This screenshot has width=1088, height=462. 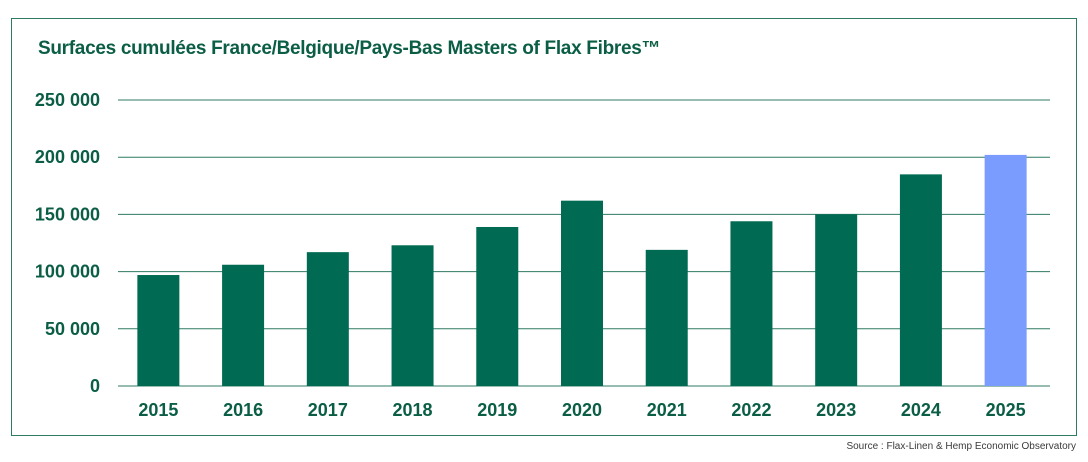 What do you see at coordinates (72, 329) in the screenshot?
I see `y-tick-label: 50 000` at bounding box center [72, 329].